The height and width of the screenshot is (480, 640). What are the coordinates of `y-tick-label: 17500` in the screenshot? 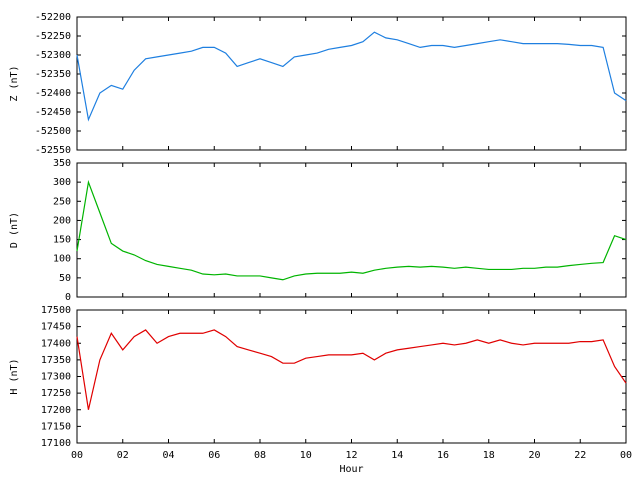 It's located at (56, 310).